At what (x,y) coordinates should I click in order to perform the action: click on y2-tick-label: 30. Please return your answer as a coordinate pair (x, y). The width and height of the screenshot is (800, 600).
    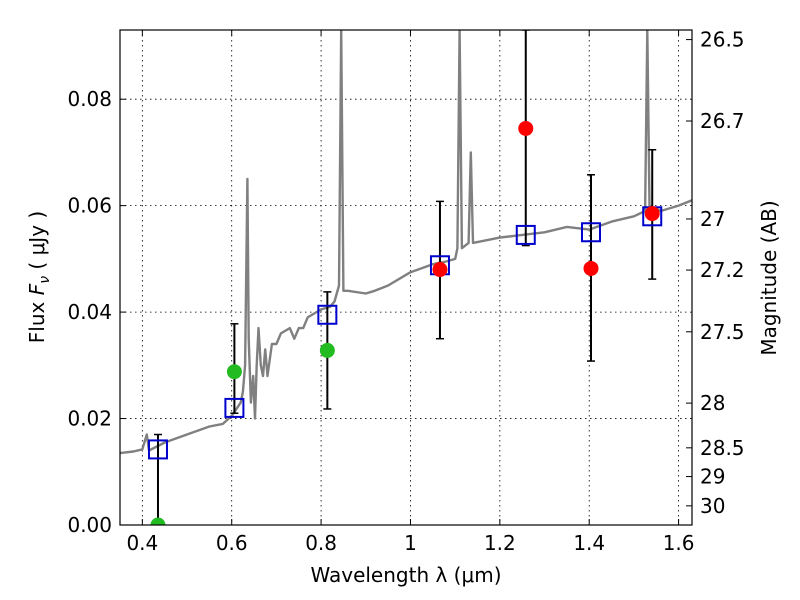
    Looking at the image, I should click on (712, 506).